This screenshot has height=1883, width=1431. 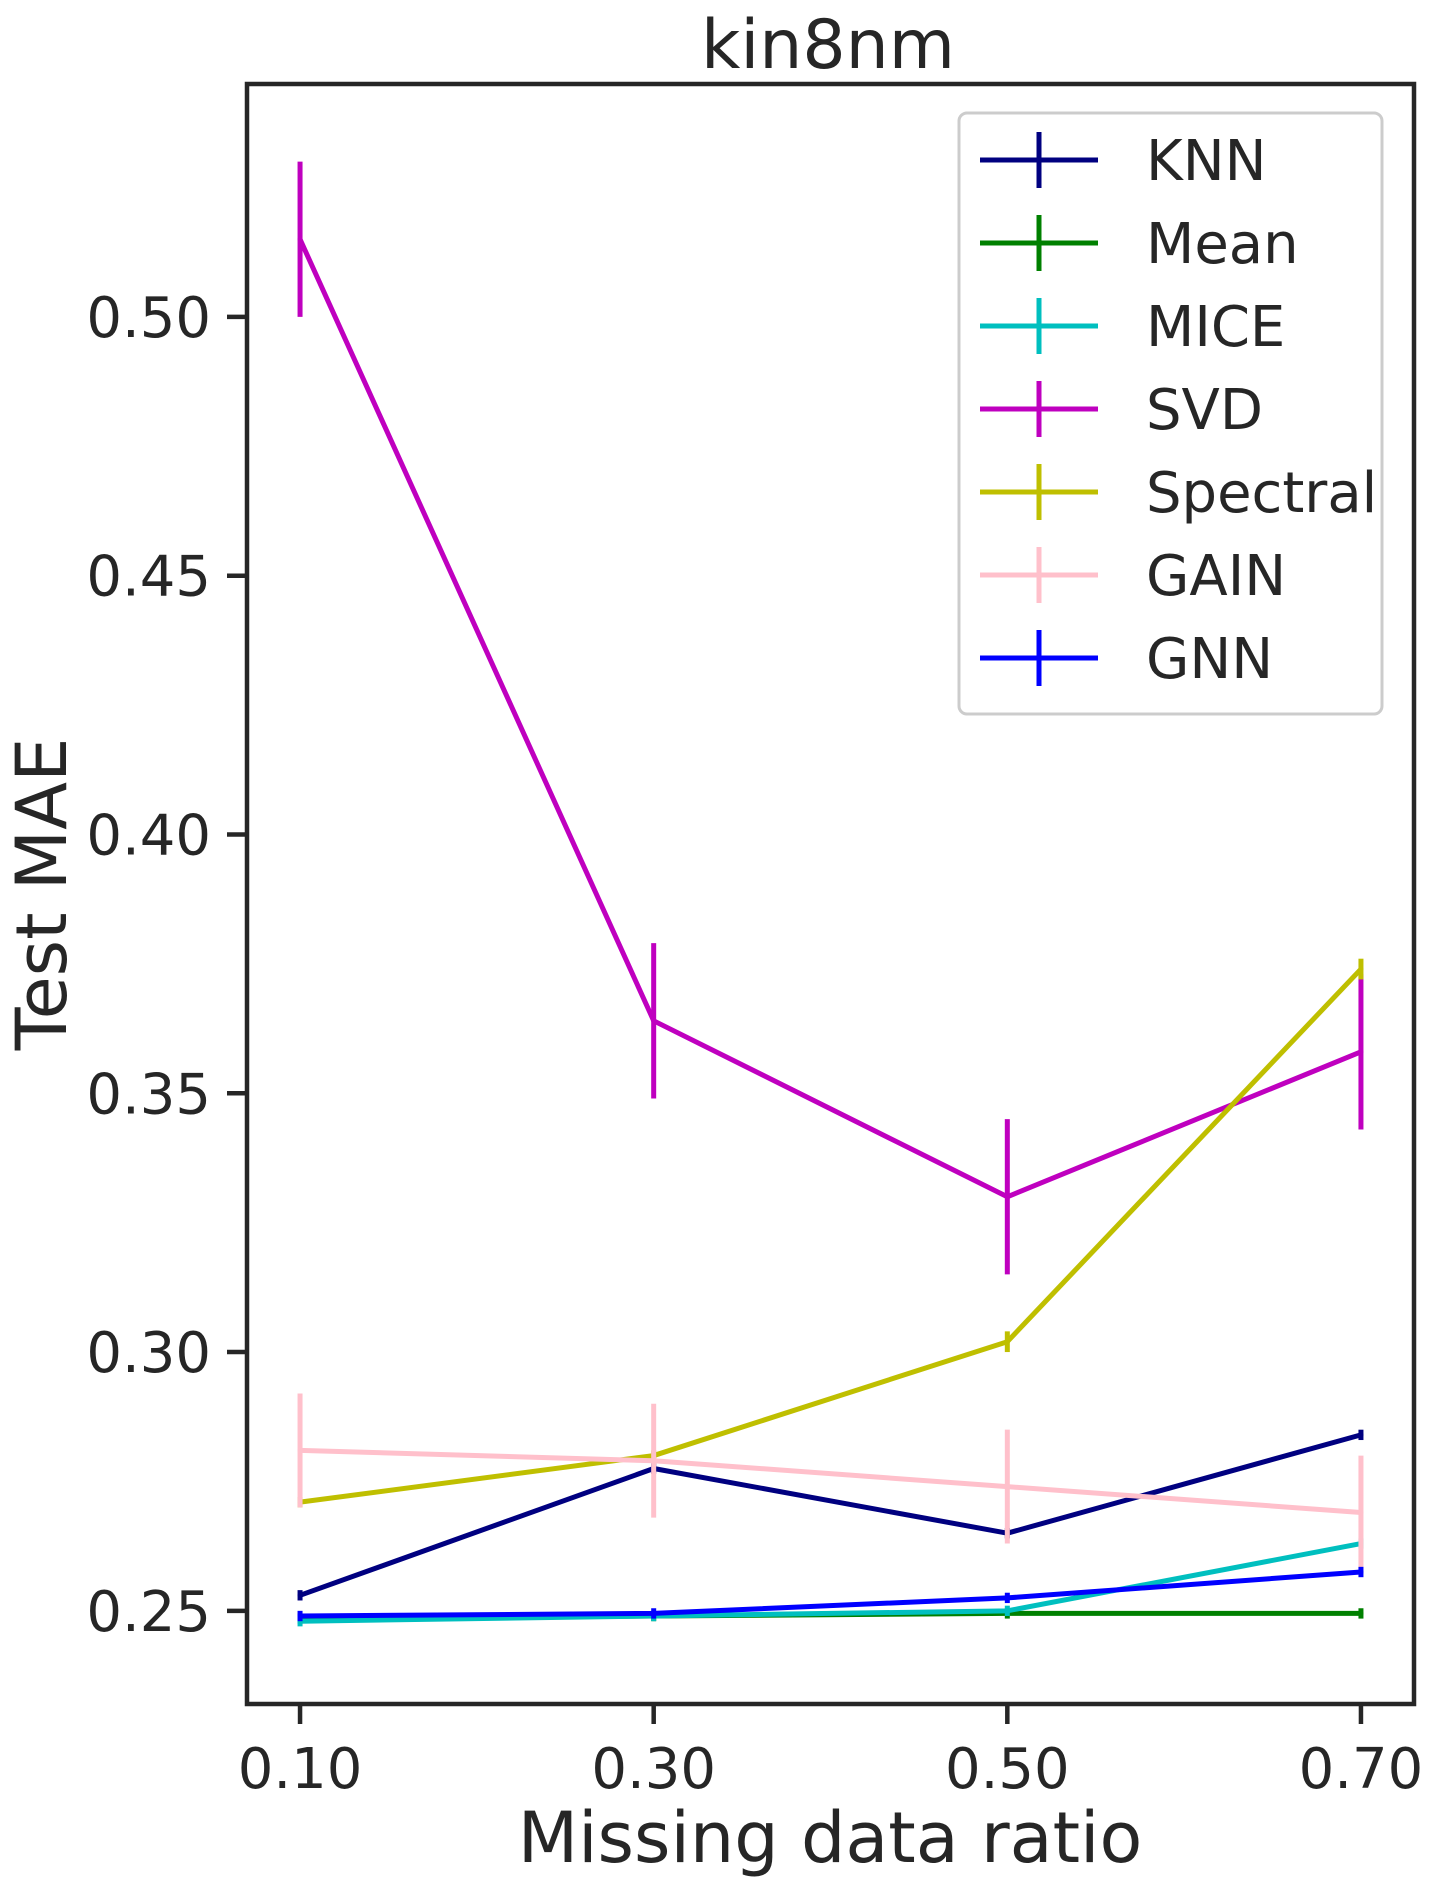 I want to click on series-gain, so click(x=830, y=1481).